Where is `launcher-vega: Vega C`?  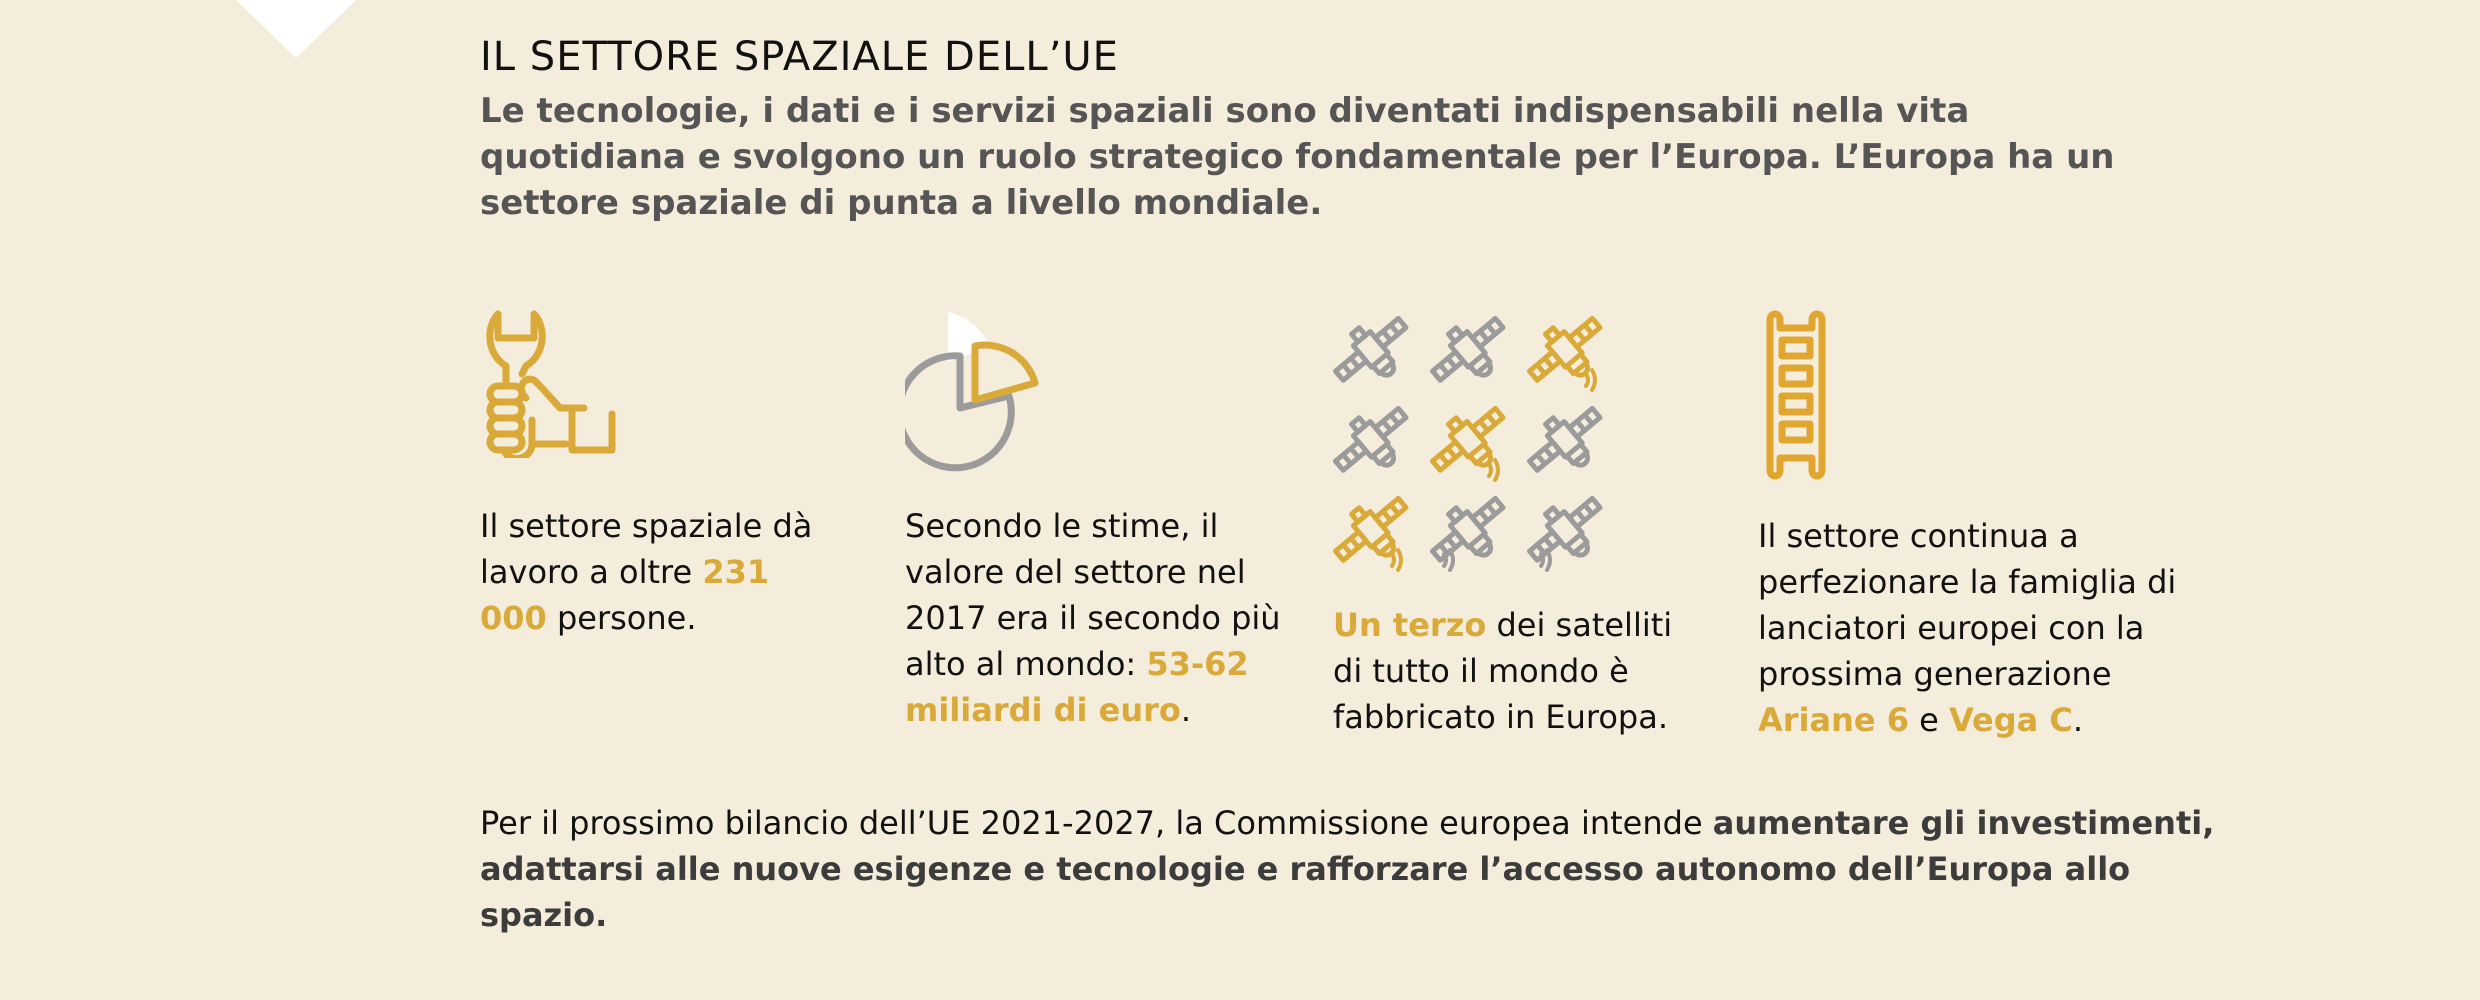 launcher-vega: Vega C is located at coordinates (2011, 720).